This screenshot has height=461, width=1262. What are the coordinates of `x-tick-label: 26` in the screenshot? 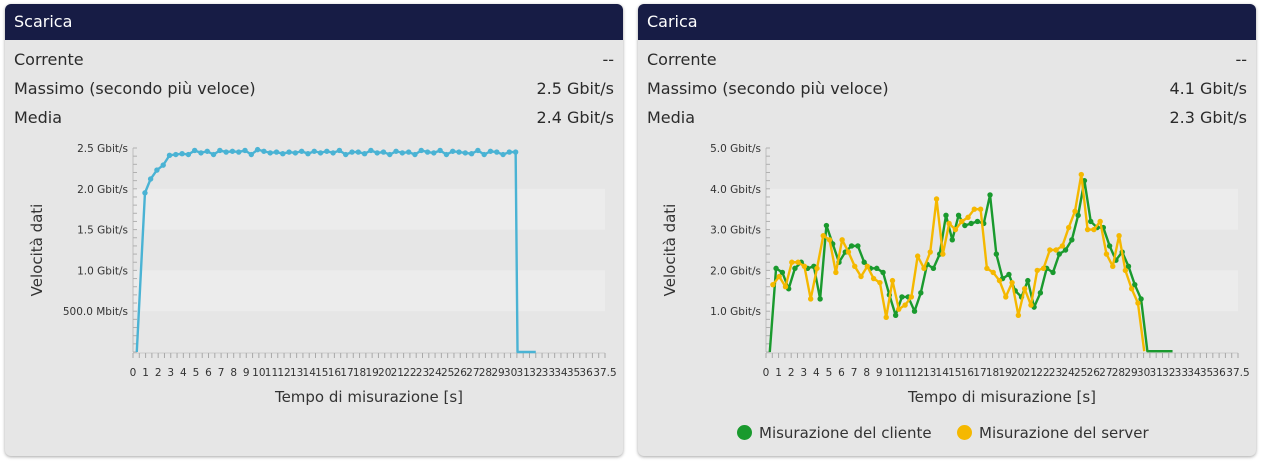 It's located at (1094, 373).